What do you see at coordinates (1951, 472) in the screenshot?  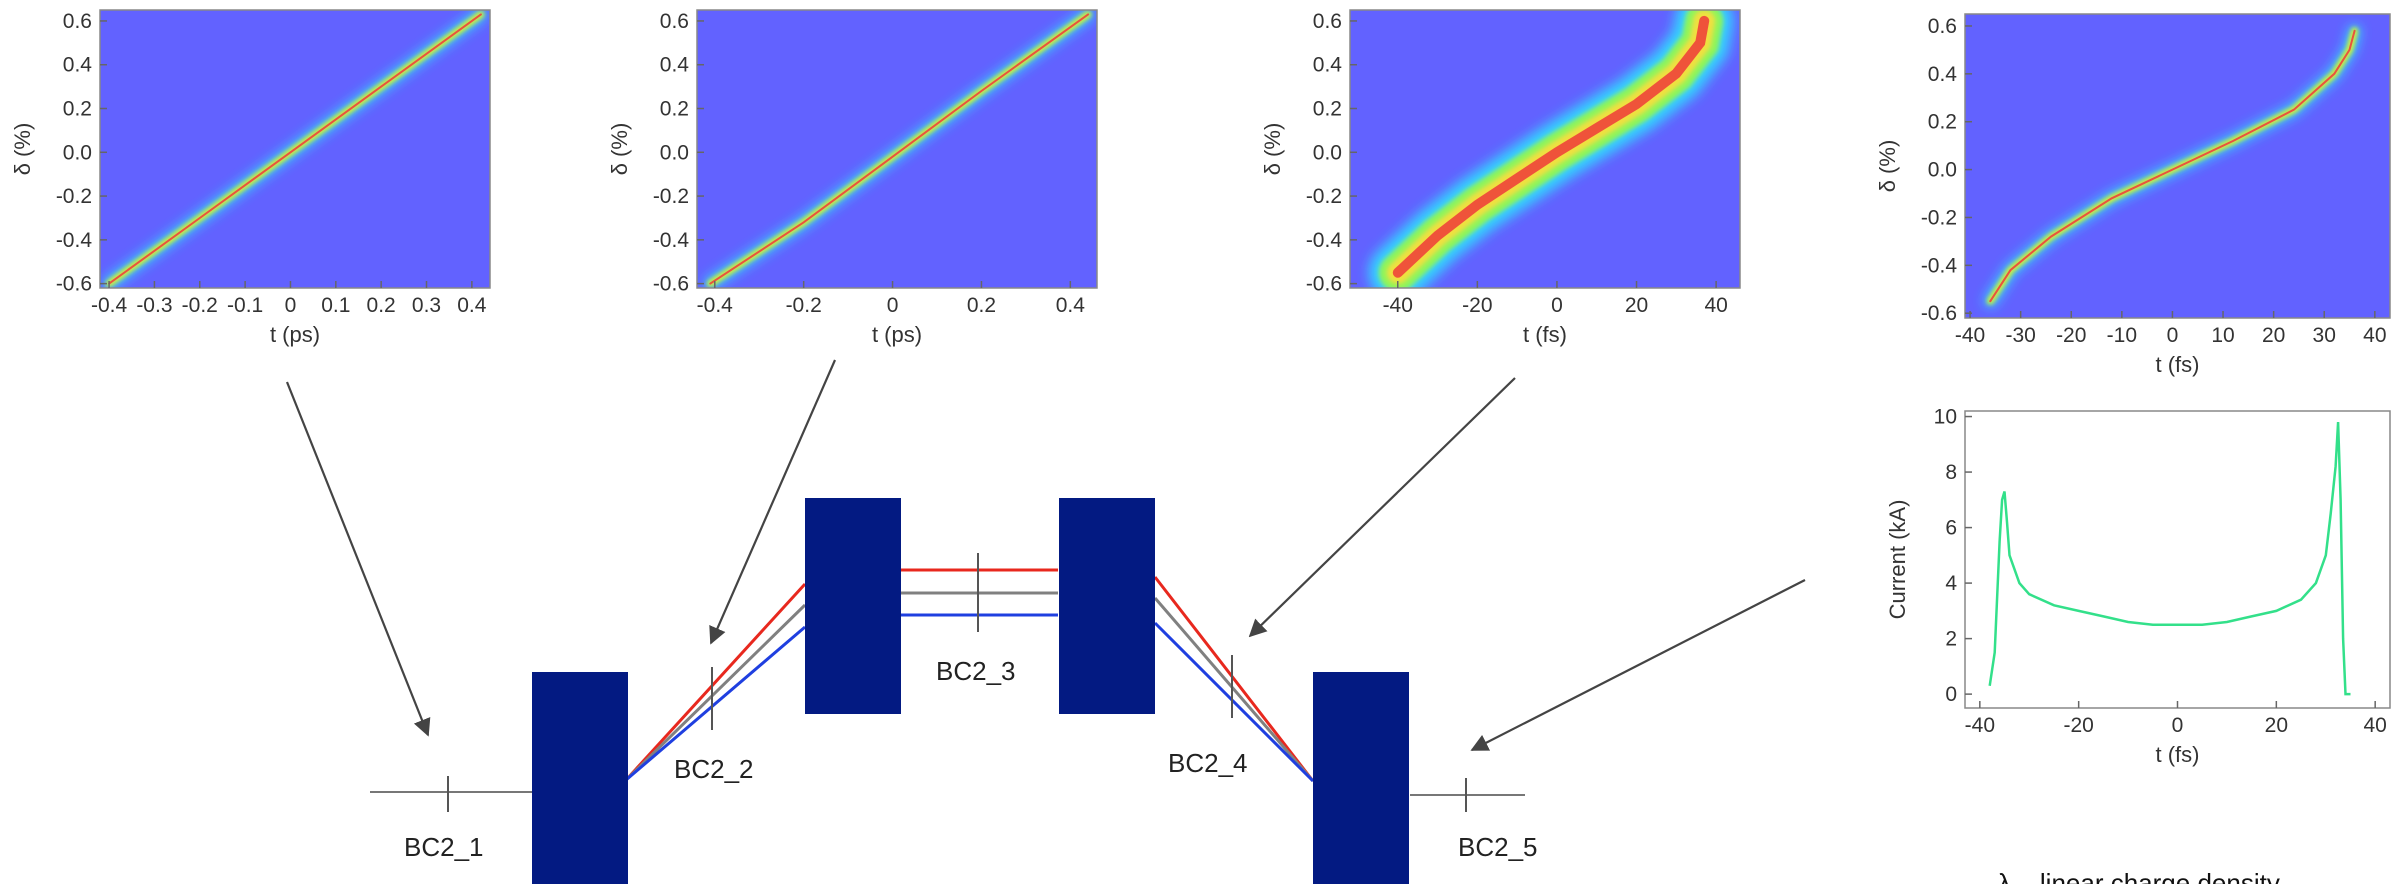 I see `y-tick-label: 8` at bounding box center [1951, 472].